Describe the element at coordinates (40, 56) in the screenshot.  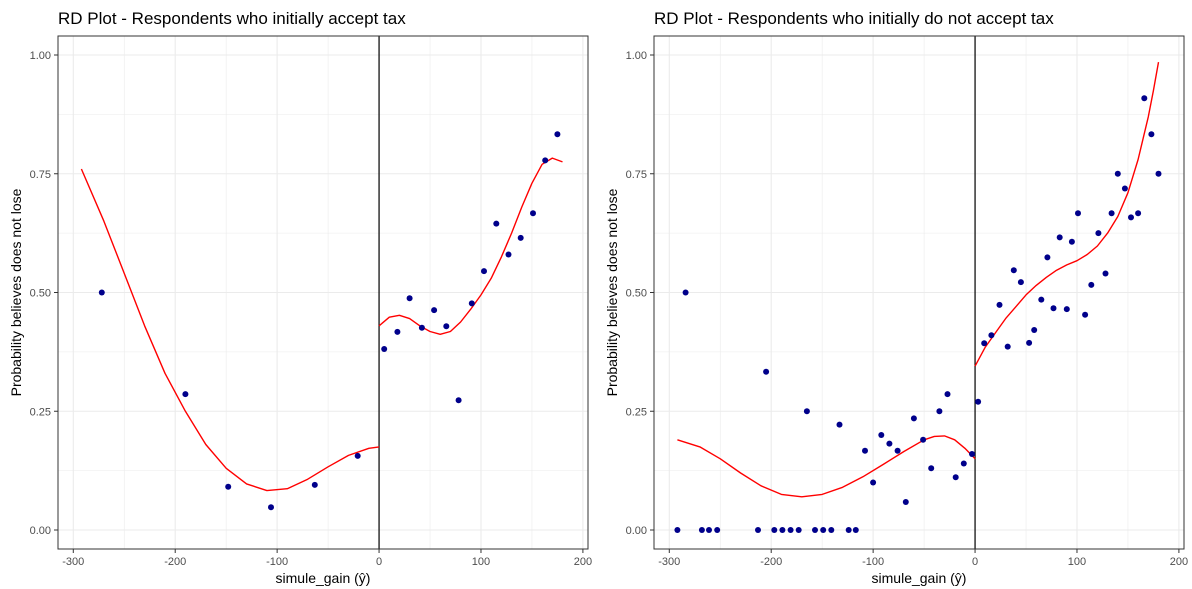
I see `y-tick-label: 1.00` at that location.